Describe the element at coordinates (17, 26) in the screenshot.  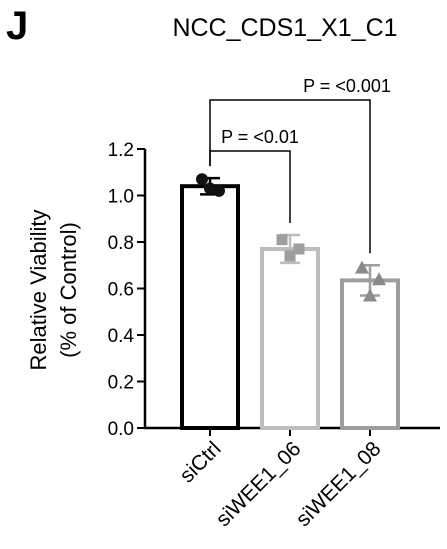
I see `panel-letter: J` at that location.